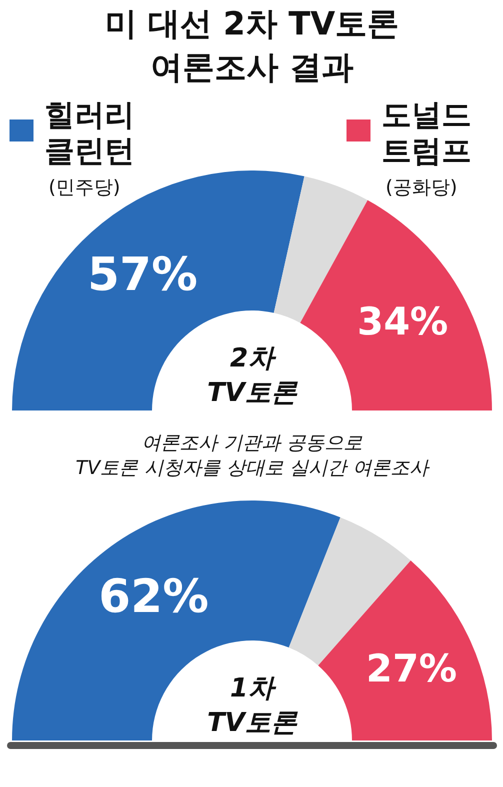 This screenshot has width=503, height=787. I want to click on data-label: 27%, so click(411, 668).